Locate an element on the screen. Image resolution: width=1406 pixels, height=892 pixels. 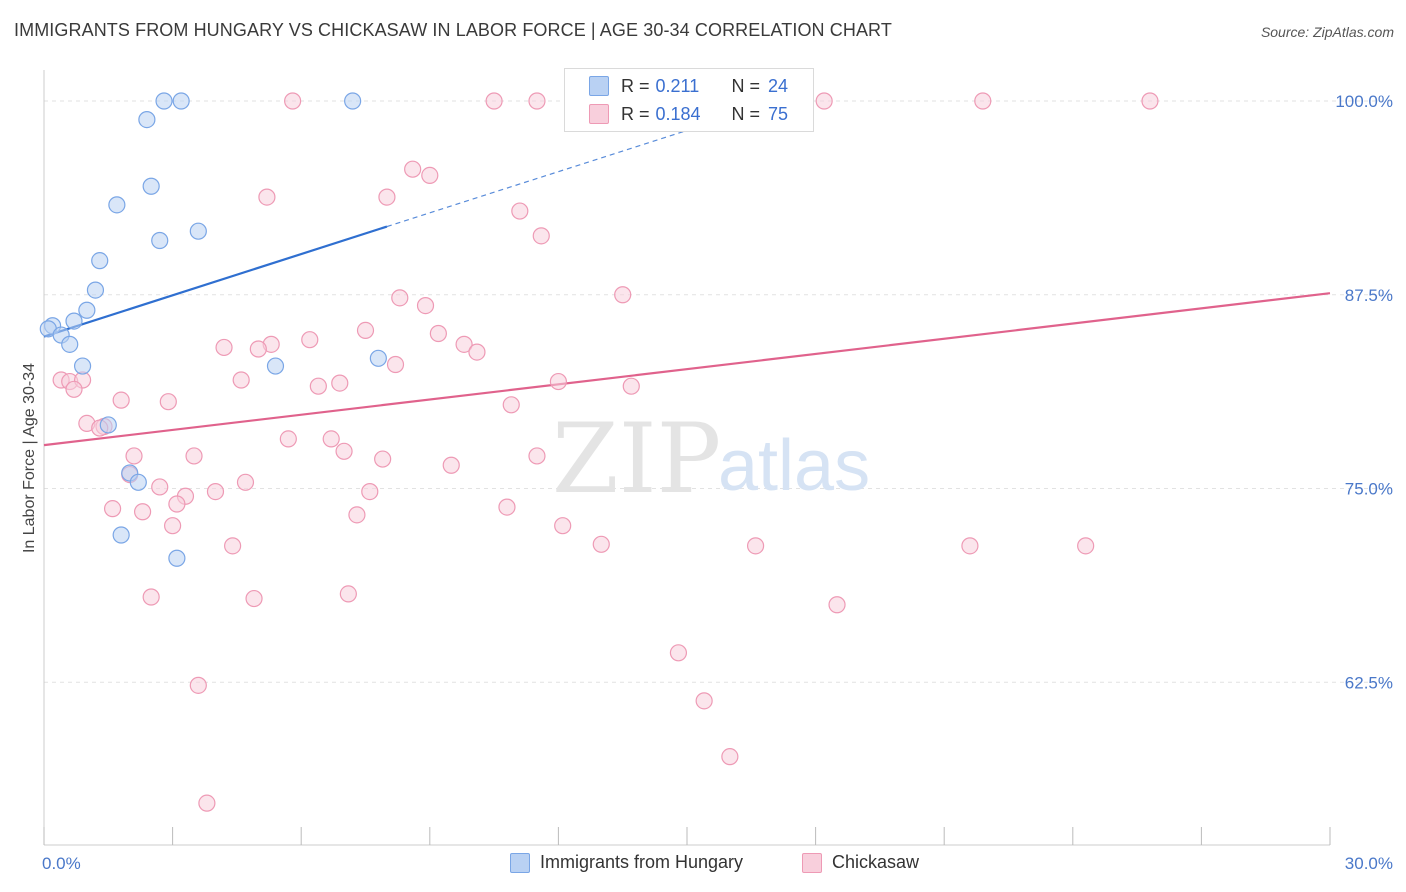
source-label: Source: ZipAtlas.com is located at coordinates (1327, 32).